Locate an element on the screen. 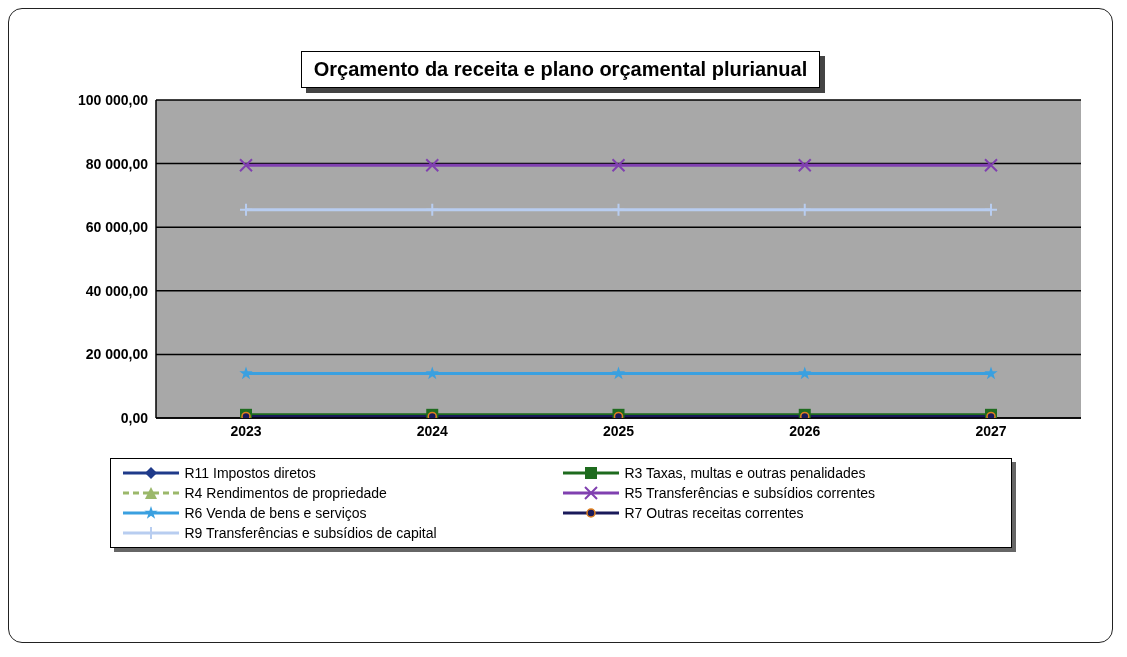 This screenshot has width=1127, height=657. x-tick-label: 2024 is located at coordinates (432, 430).